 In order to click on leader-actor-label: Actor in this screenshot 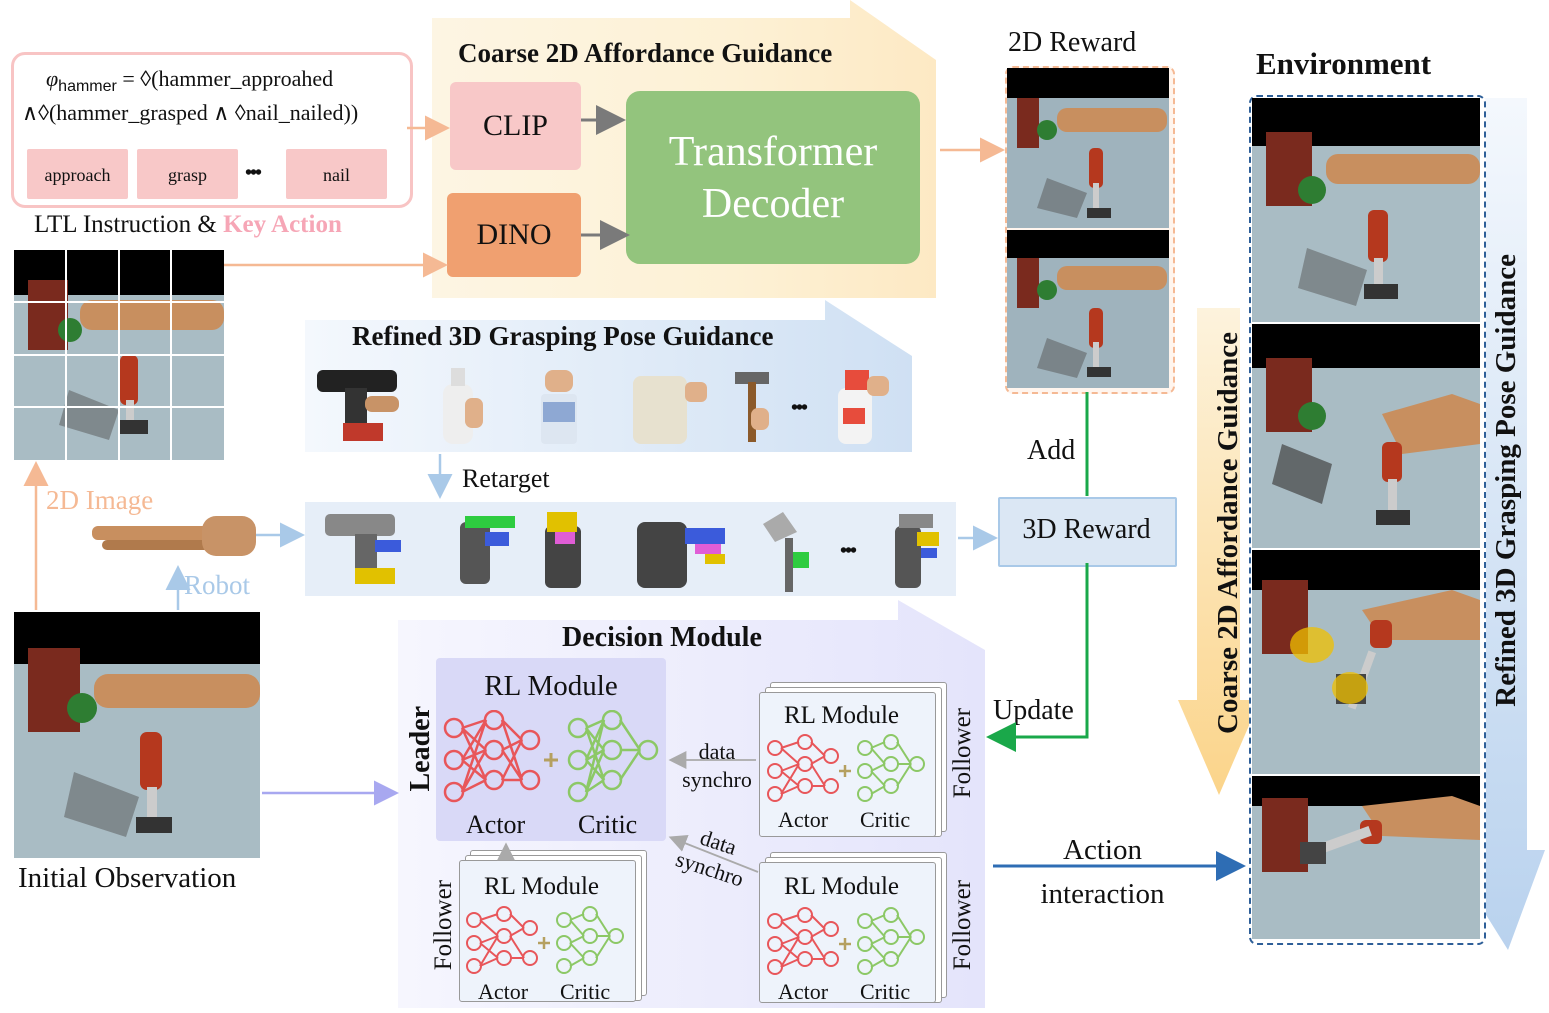, I will do `click(496, 824)`.